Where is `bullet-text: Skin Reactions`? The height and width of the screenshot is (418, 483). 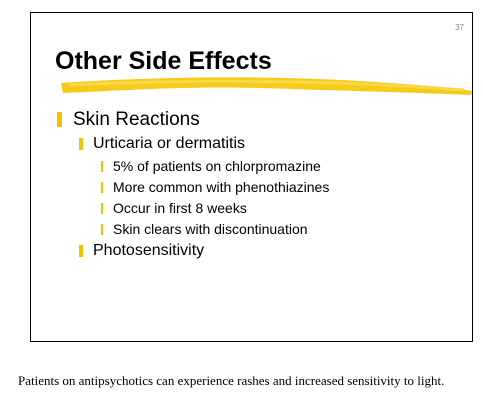 bullet-text: Skin Reactions is located at coordinates (136, 119).